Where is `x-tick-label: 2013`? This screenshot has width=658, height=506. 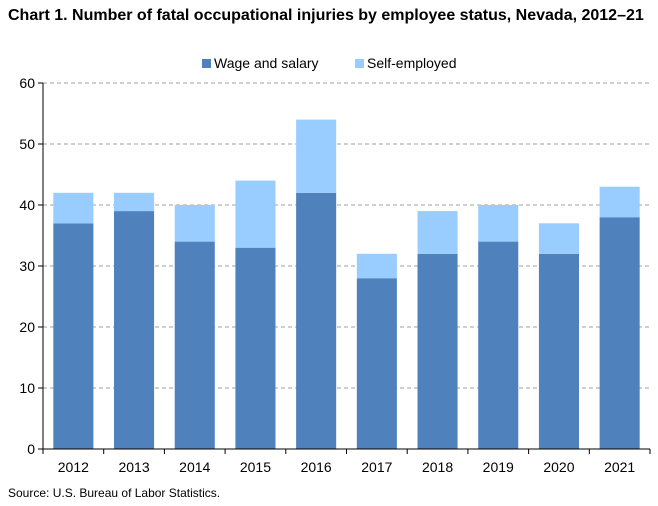 x-tick-label: 2013 is located at coordinates (133, 467).